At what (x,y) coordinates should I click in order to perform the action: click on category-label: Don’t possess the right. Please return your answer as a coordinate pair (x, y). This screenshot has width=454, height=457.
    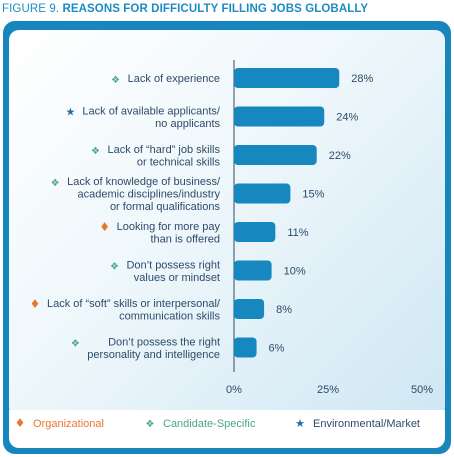
    Looking at the image, I should click on (164, 342).